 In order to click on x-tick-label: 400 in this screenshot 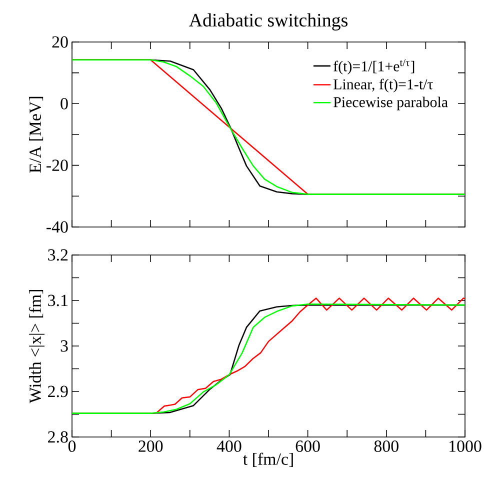, I will do `click(229, 446)`.